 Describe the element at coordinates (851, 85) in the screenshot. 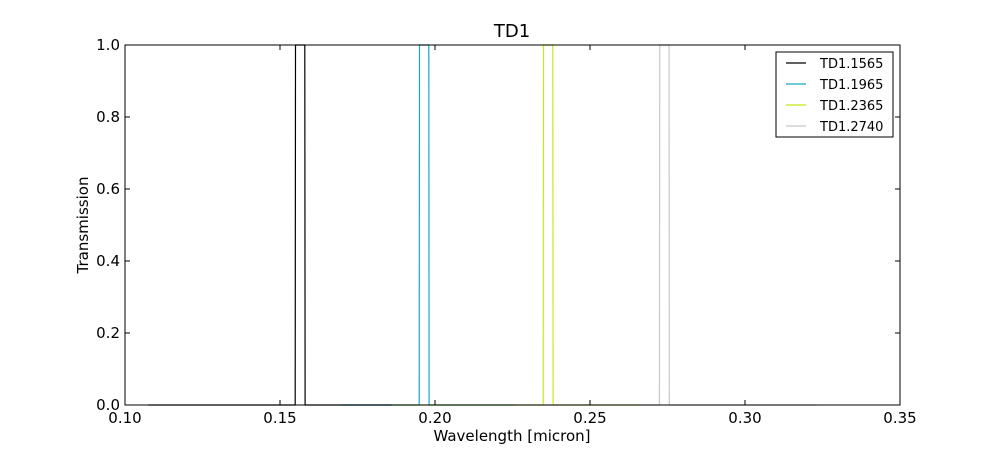

I see `legend-label: TD1.1965` at that location.